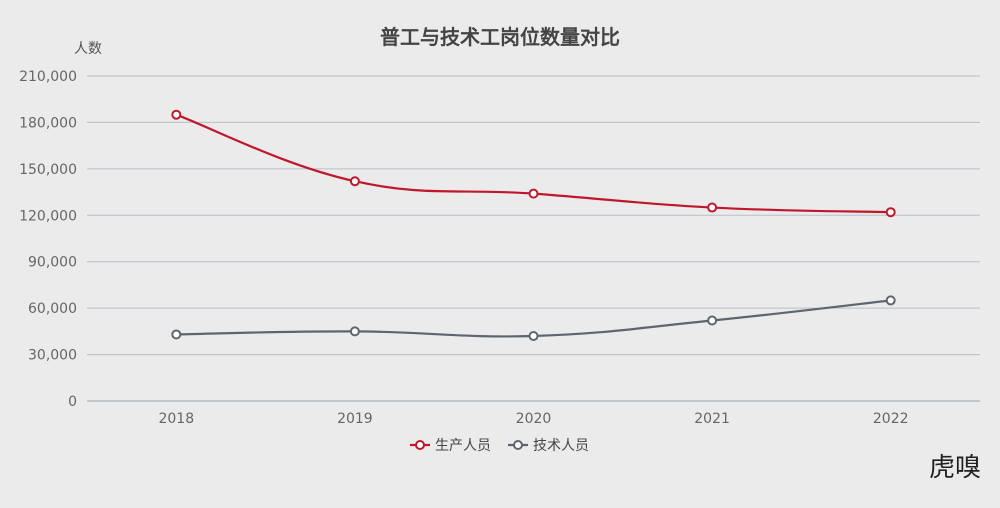  I want to click on y-tick-label: 90,000, so click(52, 263).